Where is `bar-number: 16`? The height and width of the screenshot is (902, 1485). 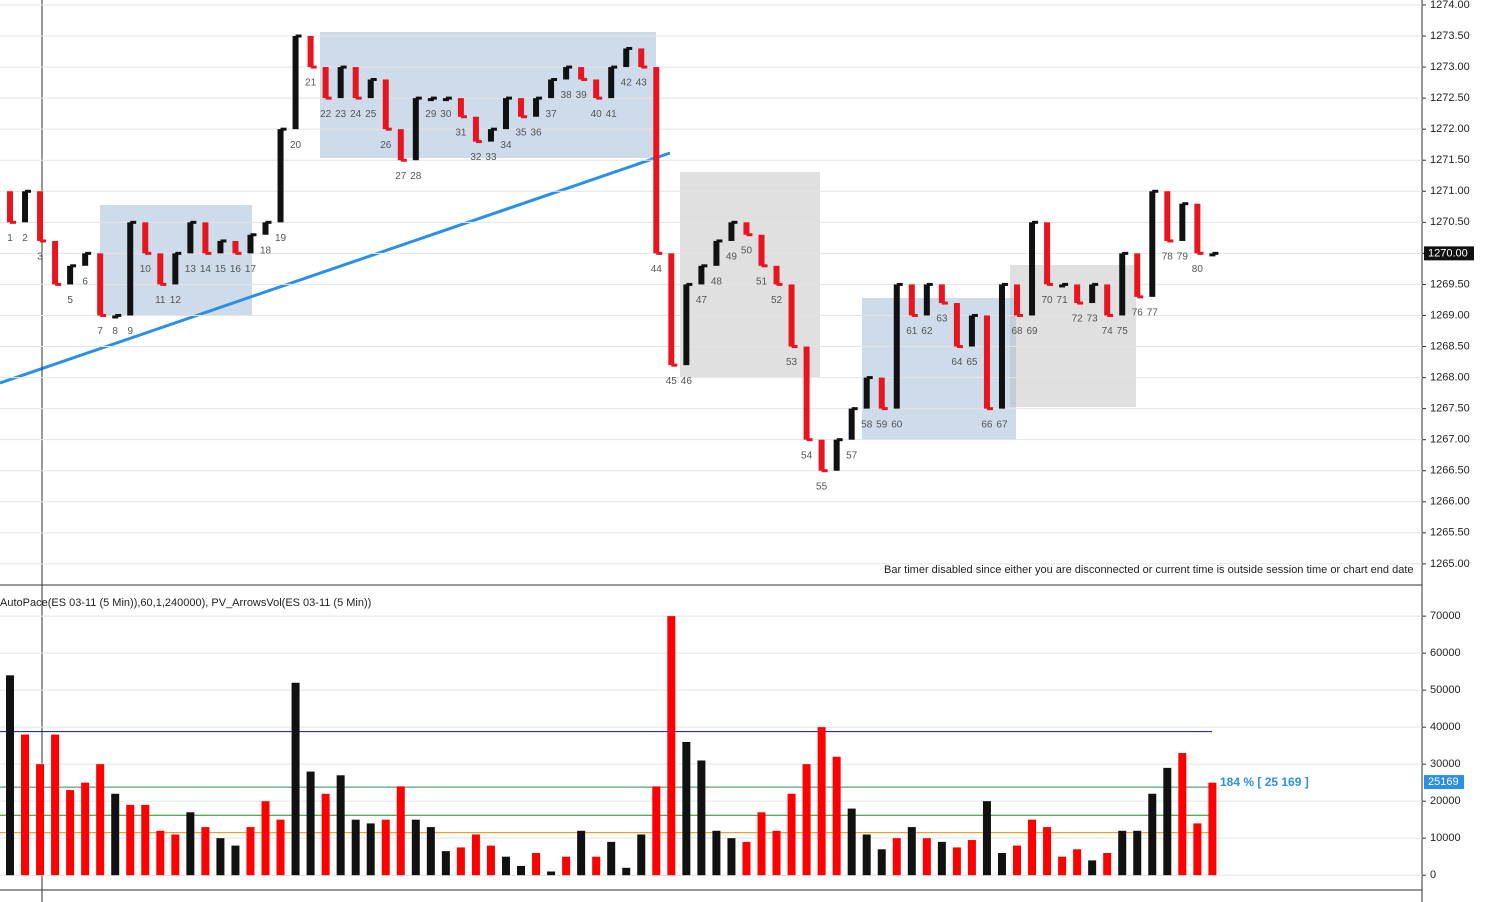
bar-number: 16 is located at coordinates (236, 269).